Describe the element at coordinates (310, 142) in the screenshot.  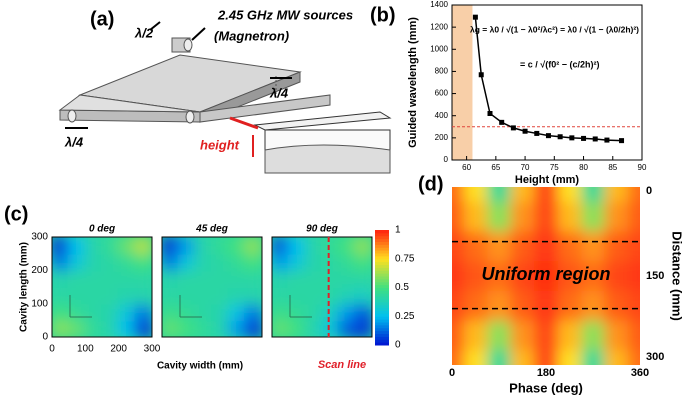
I see `height-inset` at that location.